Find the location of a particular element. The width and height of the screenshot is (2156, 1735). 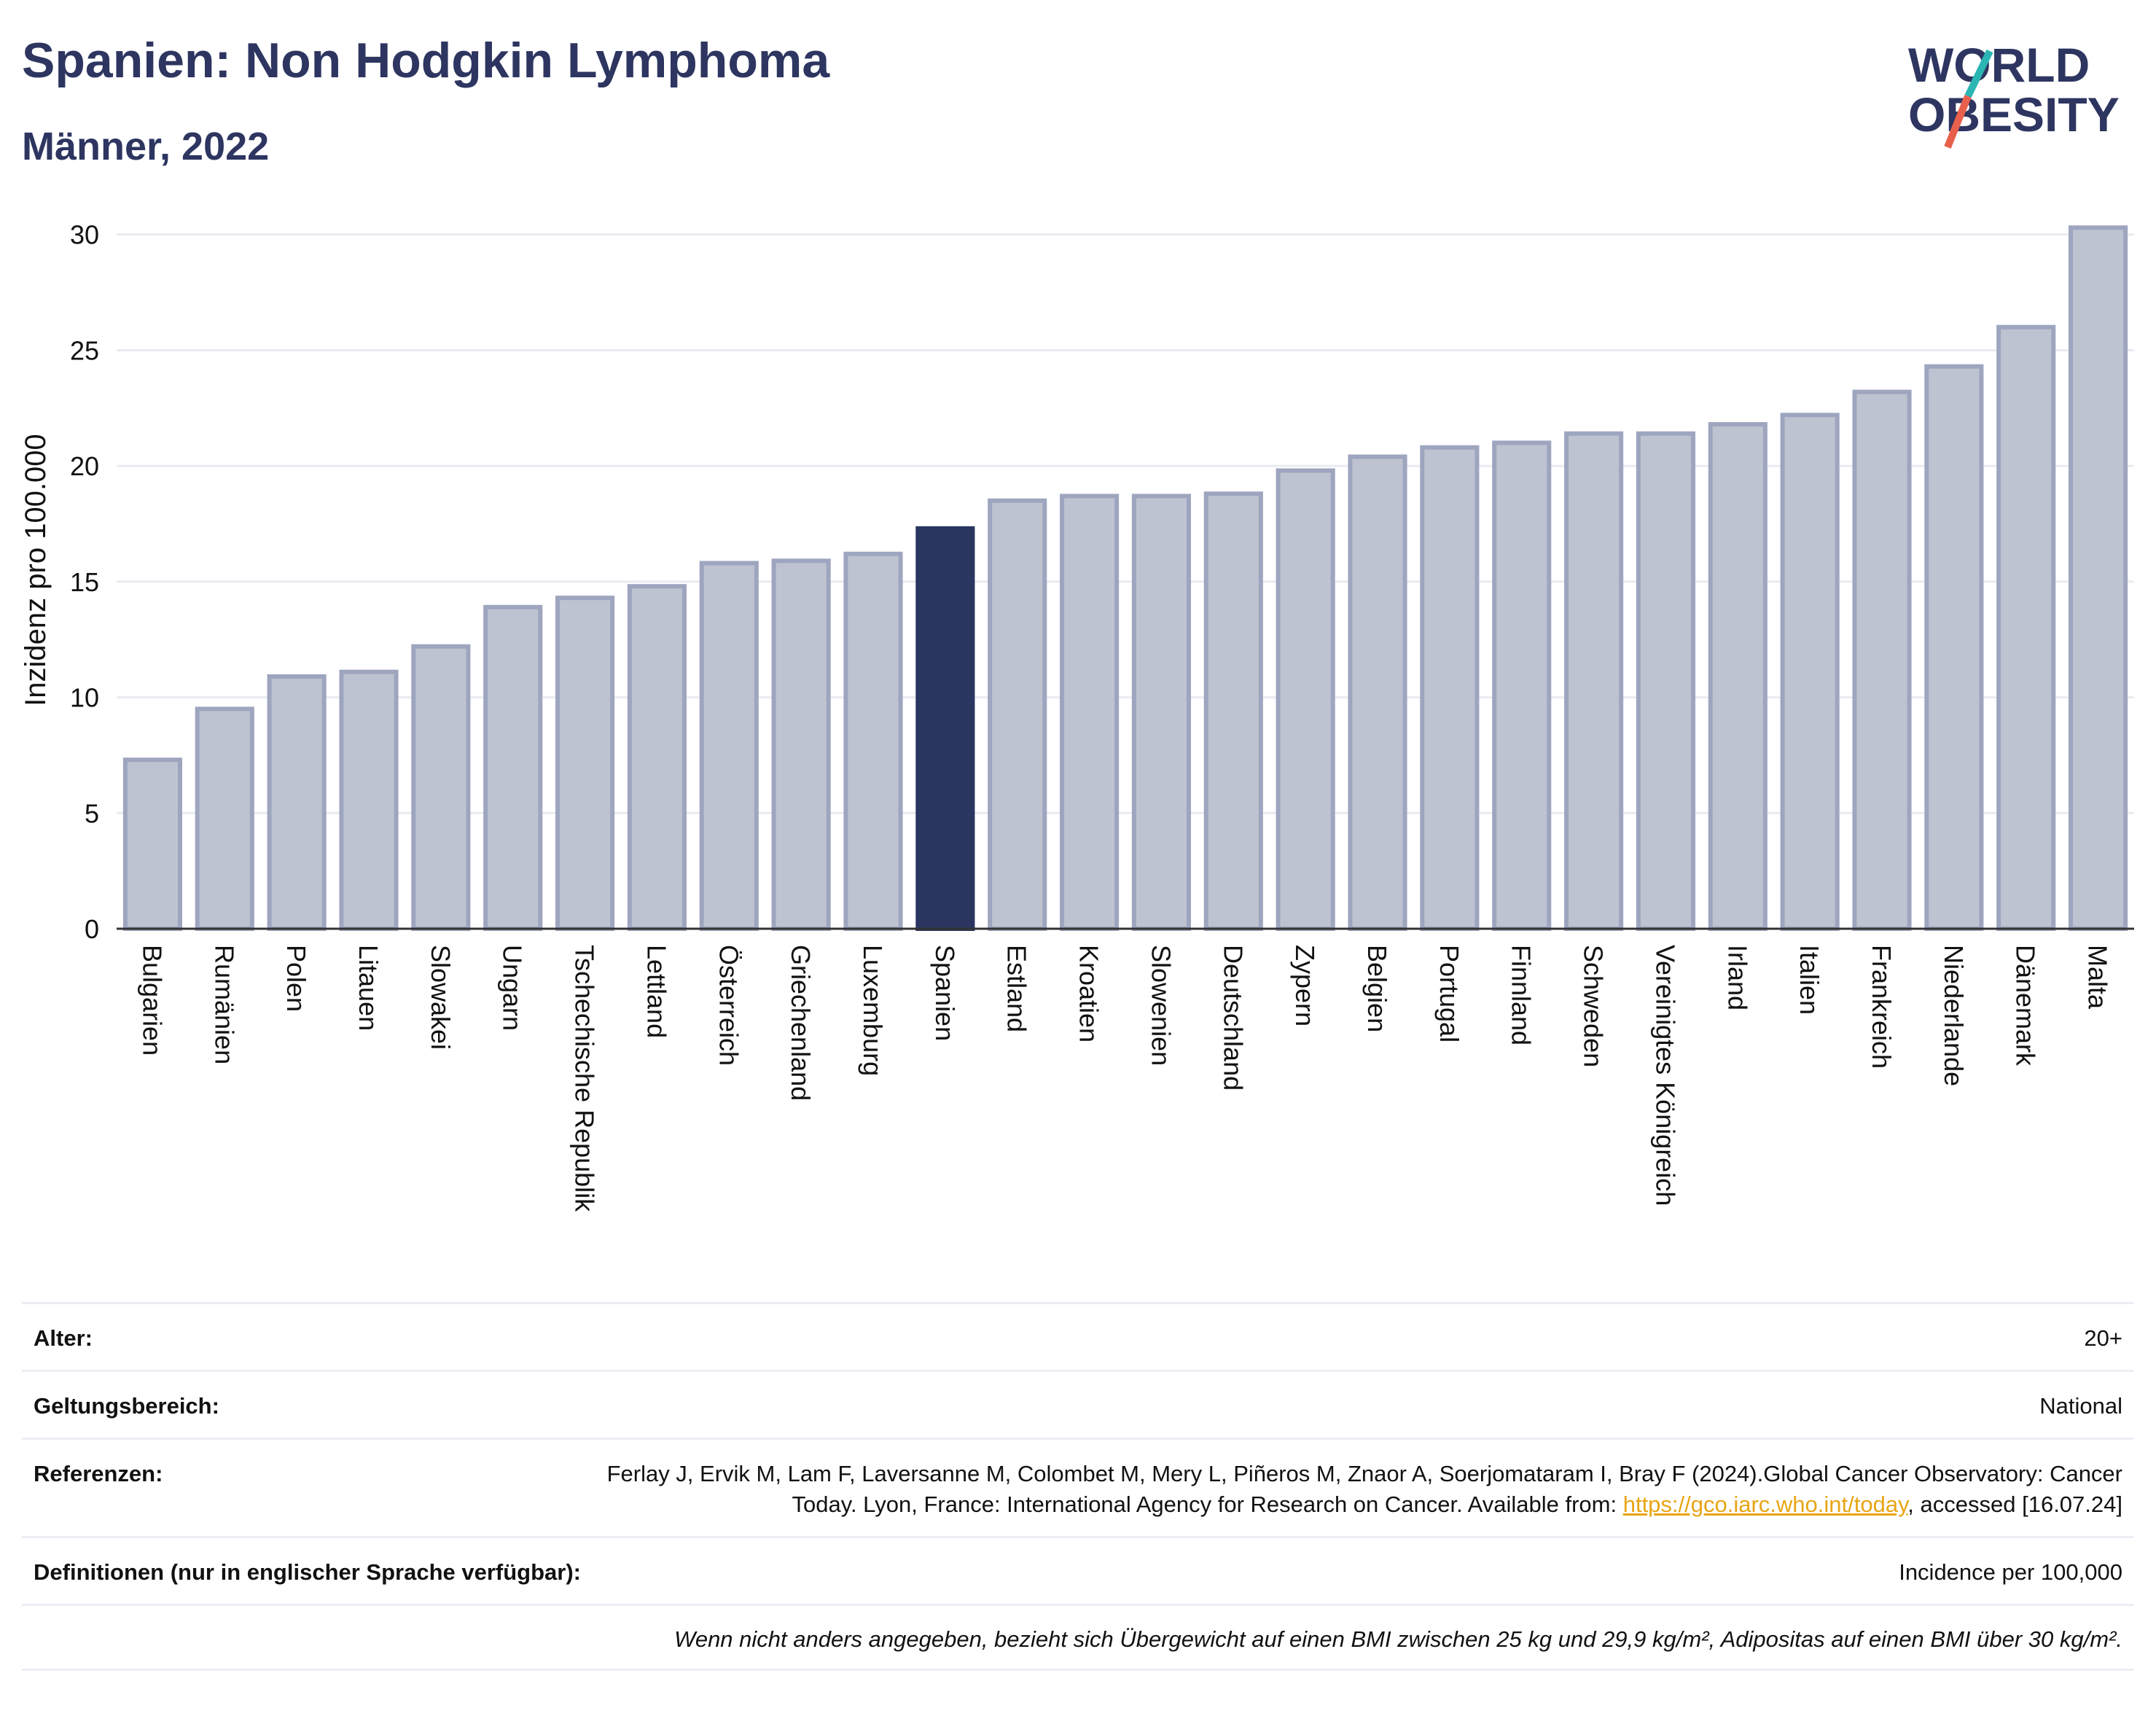

x-tick-label: Tschechische Republik is located at coordinates (585, 1078).